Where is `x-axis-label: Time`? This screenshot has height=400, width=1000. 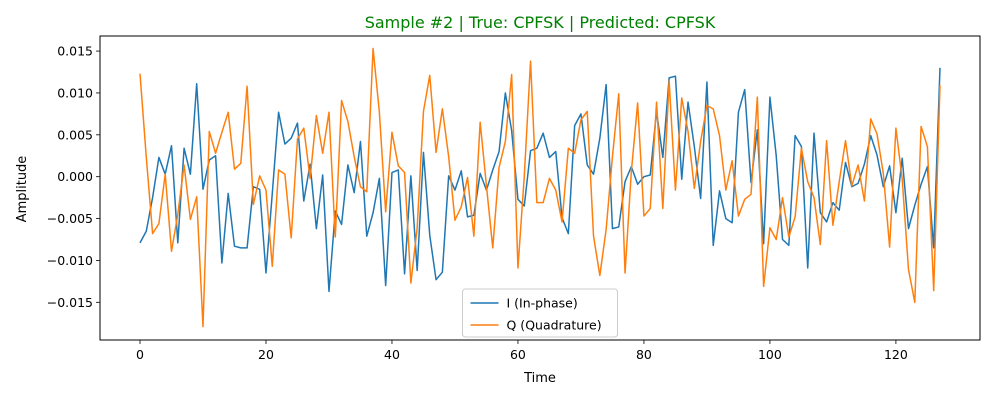
x-axis-label: Time is located at coordinates (539, 378).